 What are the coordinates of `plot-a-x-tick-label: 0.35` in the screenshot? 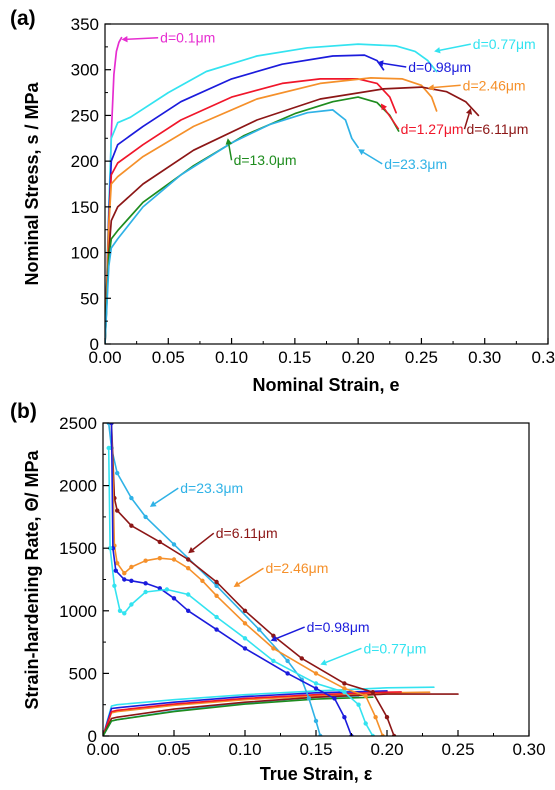 It's located at (543, 357).